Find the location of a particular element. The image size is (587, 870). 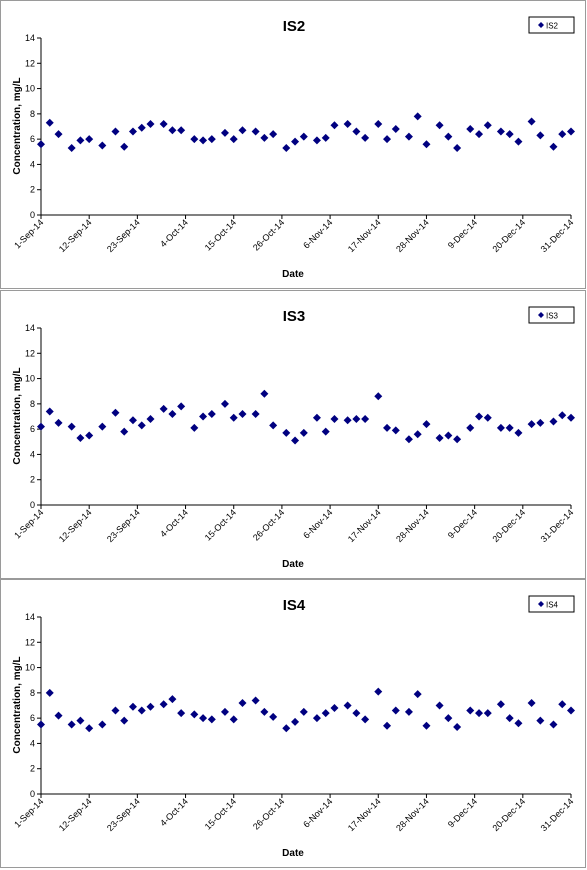

y-tick-label: 14 is located at coordinates (30, 38).